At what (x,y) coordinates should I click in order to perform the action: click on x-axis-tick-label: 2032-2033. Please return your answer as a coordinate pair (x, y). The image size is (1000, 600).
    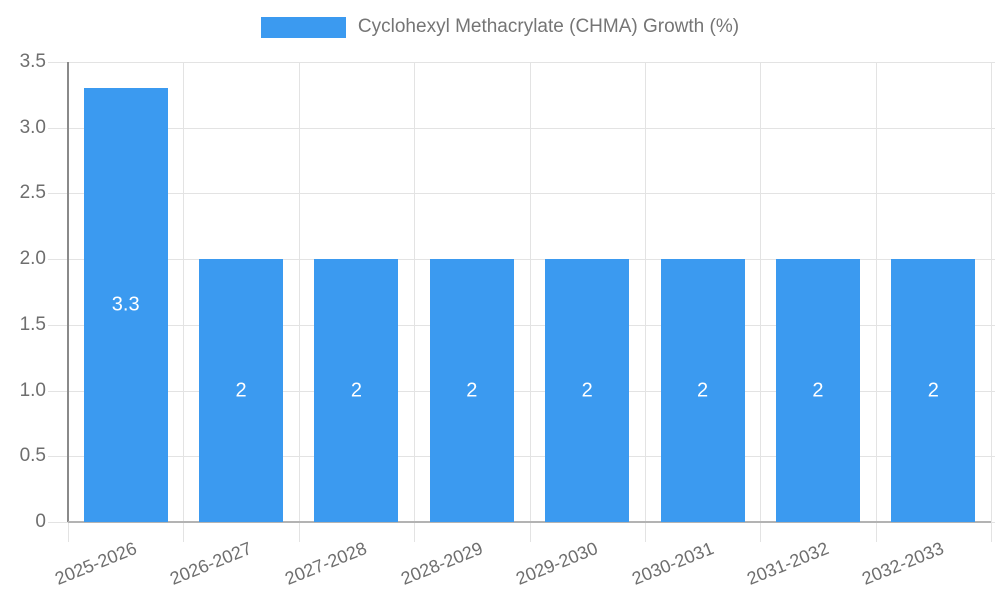
    Looking at the image, I should click on (903, 563).